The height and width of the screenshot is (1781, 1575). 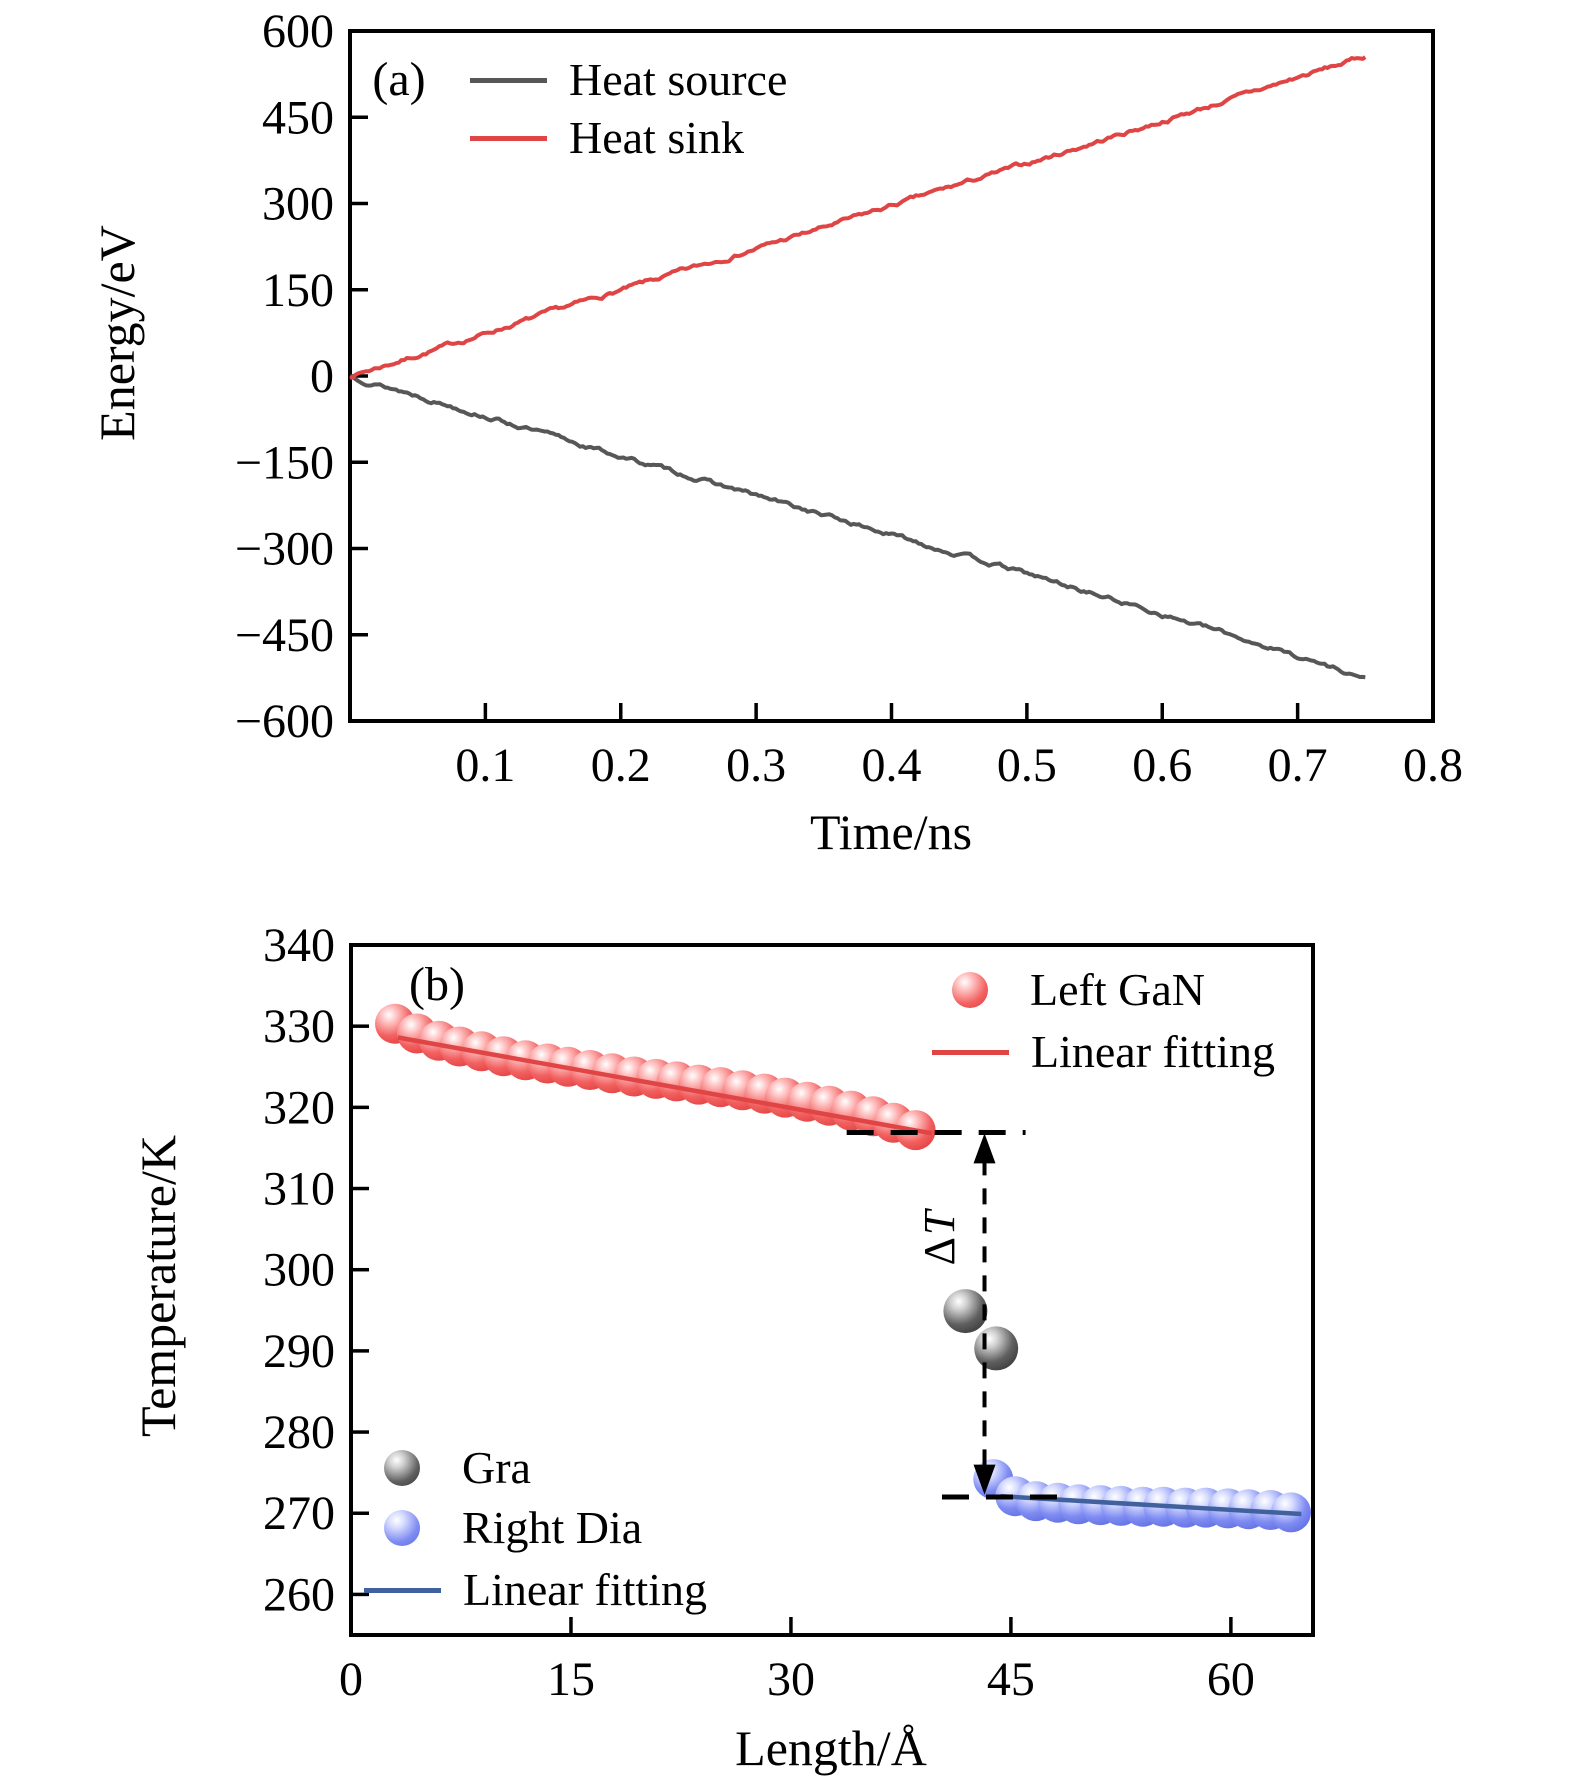 What do you see at coordinates (1027, 765) in the screenshot?
I see `panel-a-x-tick-label: 0.5` at bounding box center [1027, 765].